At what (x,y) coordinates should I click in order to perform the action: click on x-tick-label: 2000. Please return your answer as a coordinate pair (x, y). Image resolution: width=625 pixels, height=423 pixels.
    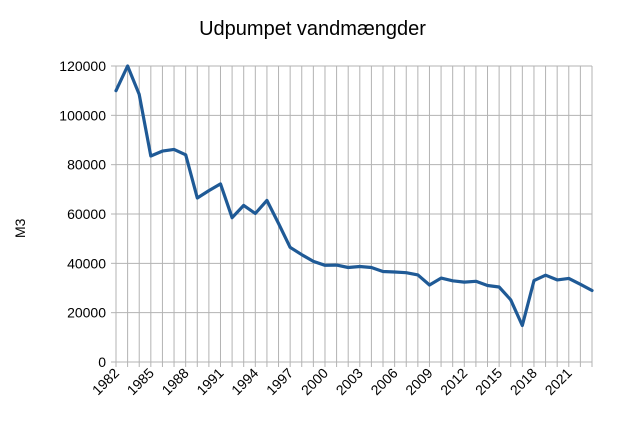
    Looking at the image, I should click on (314, 381).